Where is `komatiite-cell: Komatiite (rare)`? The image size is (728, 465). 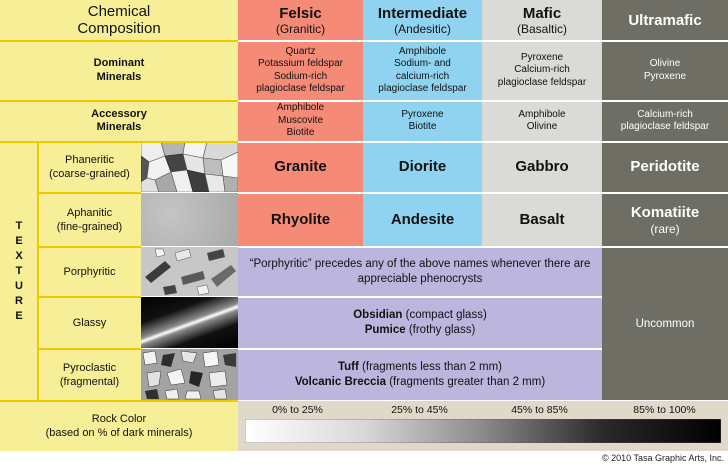 komatiite-cell: Komatiite (rare) is located at coordinates (665, 219).